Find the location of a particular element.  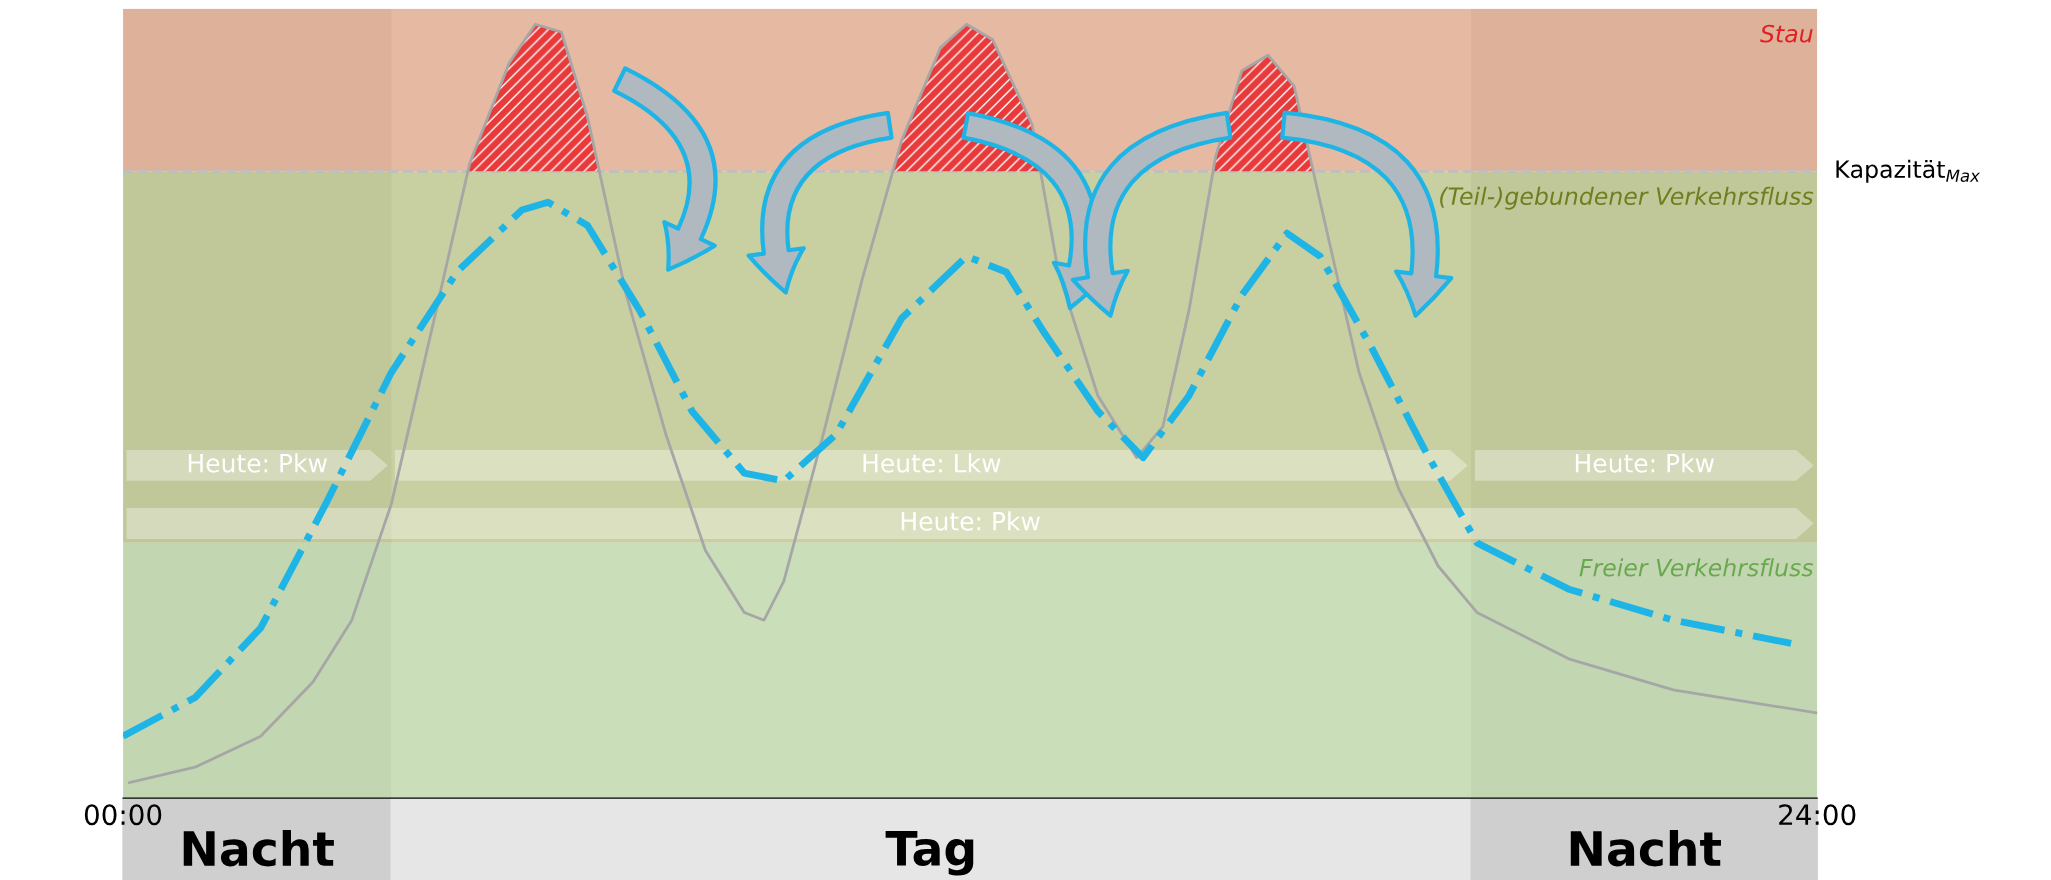

band-label: Stau is located at coordinates (1786, 33).